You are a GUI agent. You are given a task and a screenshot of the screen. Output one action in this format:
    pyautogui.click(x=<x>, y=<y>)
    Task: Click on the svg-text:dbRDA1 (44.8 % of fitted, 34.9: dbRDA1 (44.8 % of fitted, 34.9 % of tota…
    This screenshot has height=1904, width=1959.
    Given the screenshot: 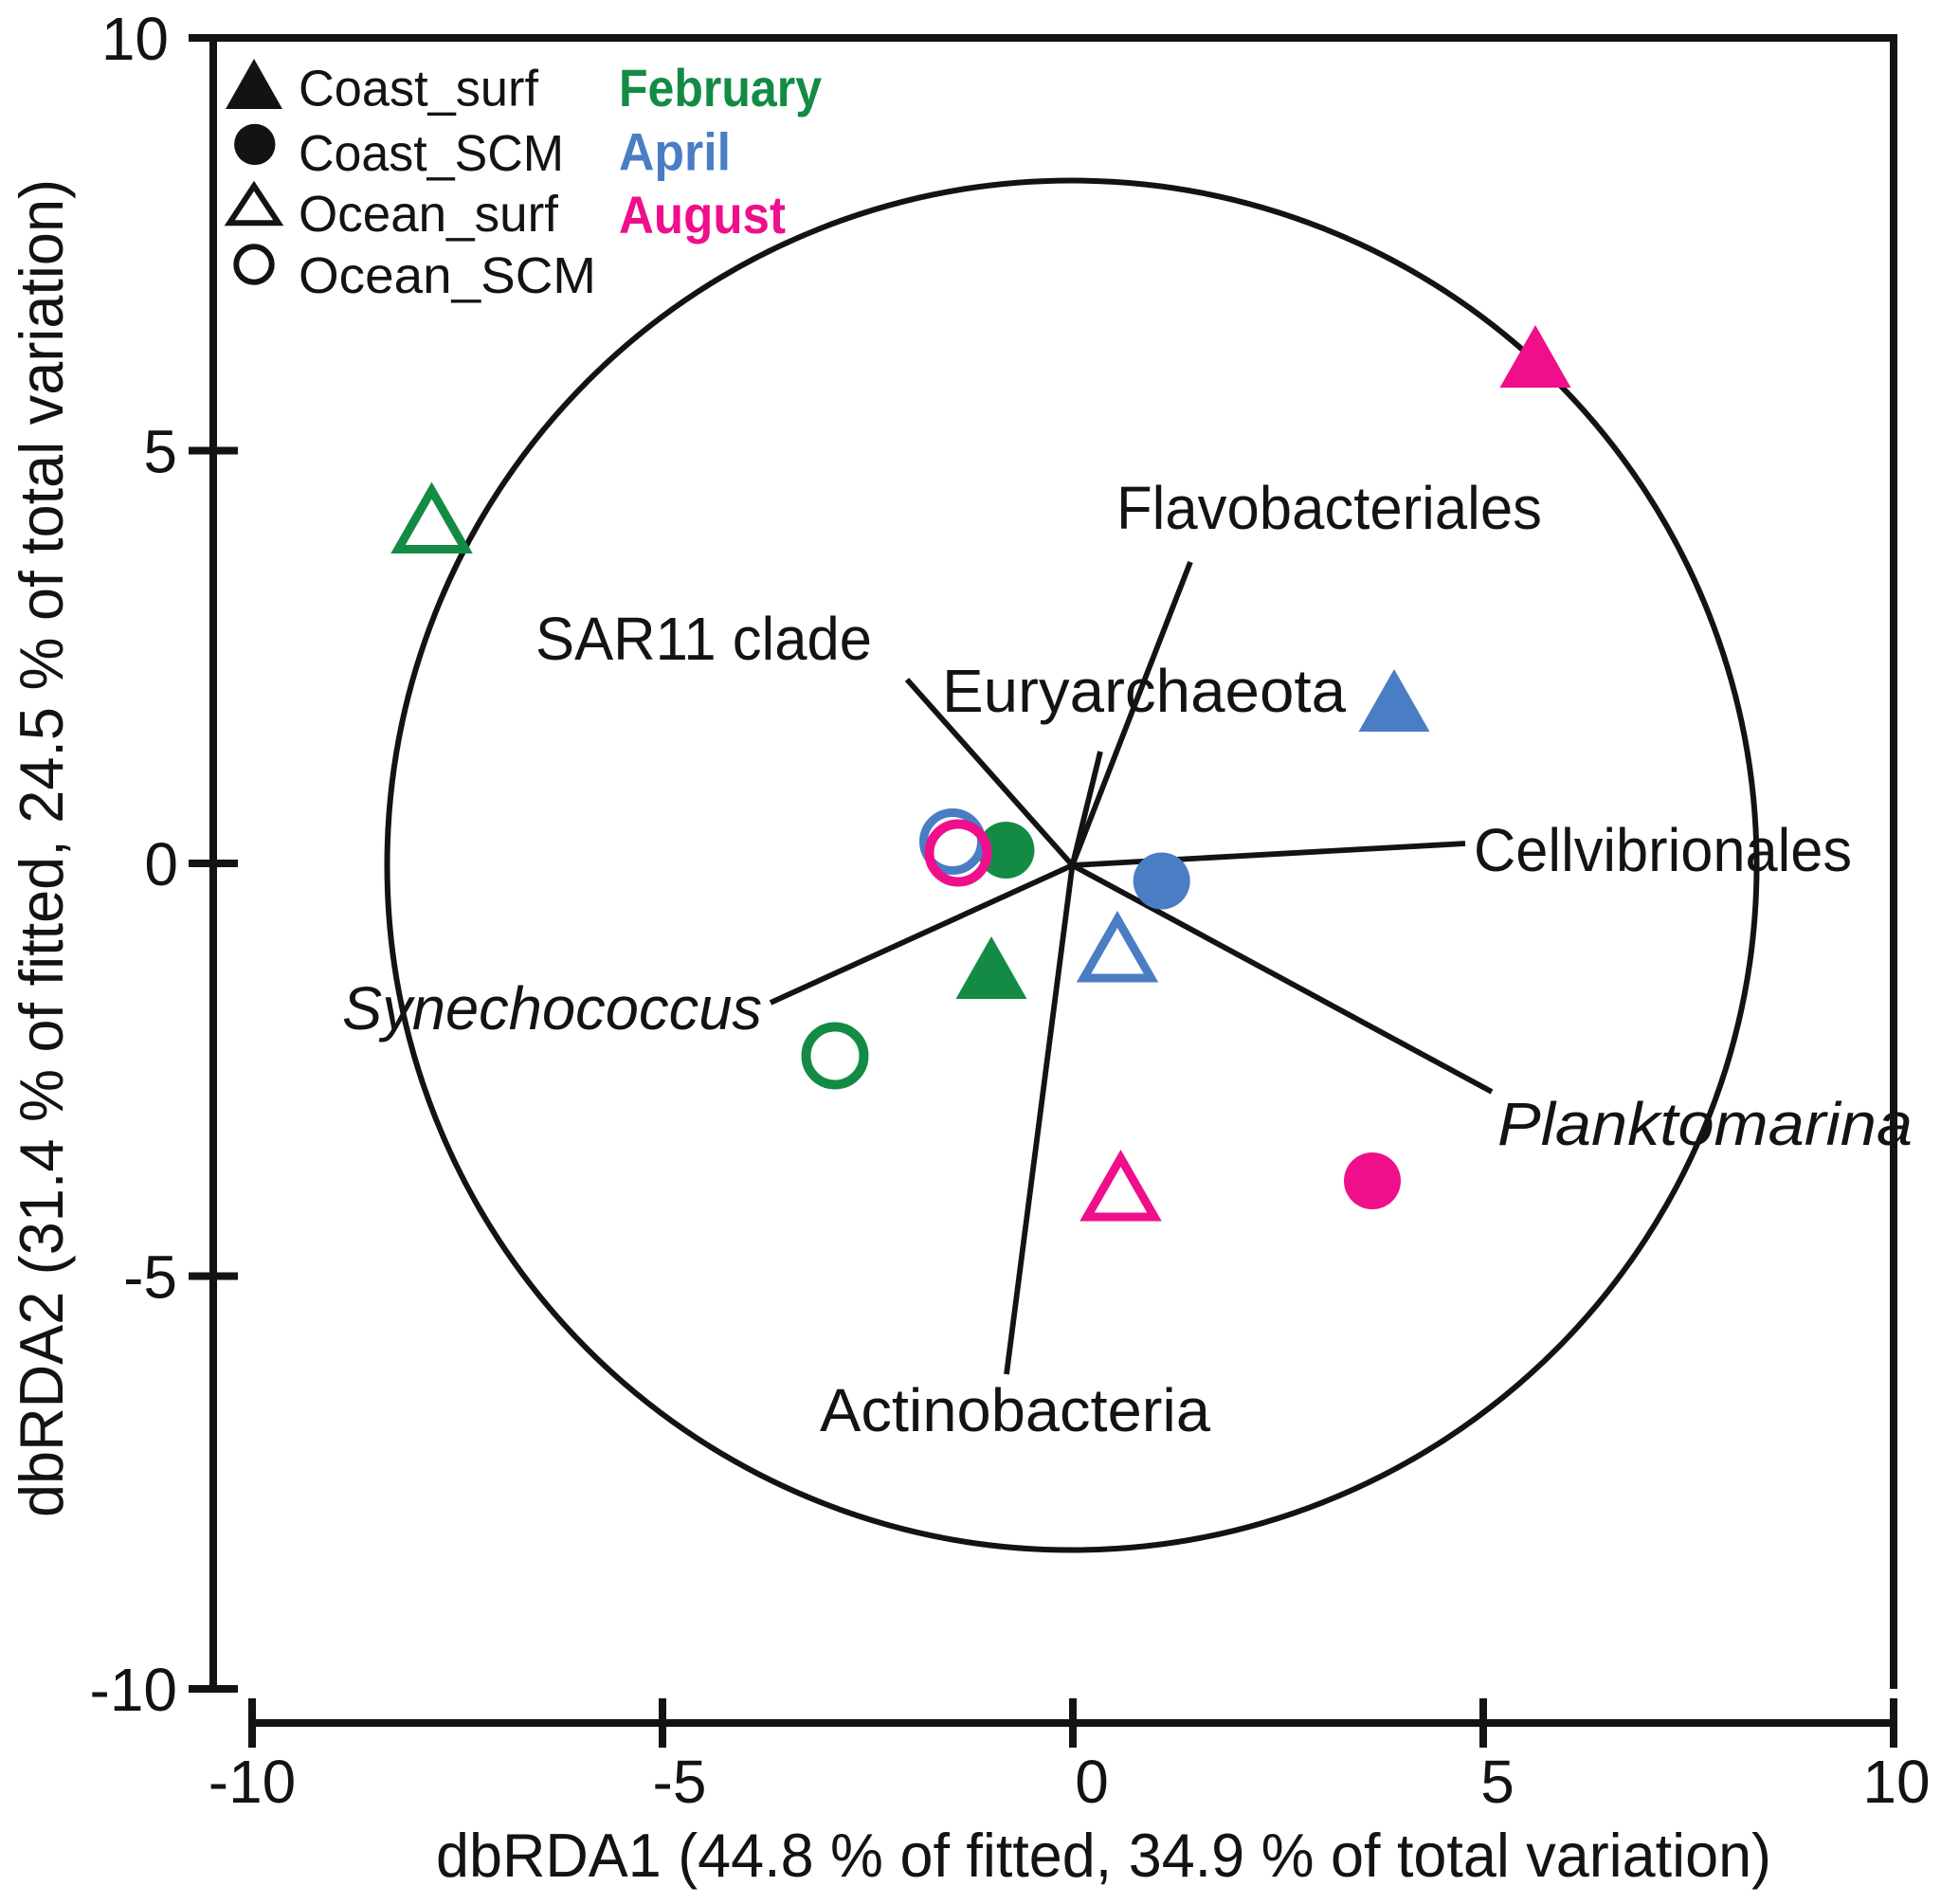 What is the action you would take?
    pyautogui.click(x=1103, y=1855)
    